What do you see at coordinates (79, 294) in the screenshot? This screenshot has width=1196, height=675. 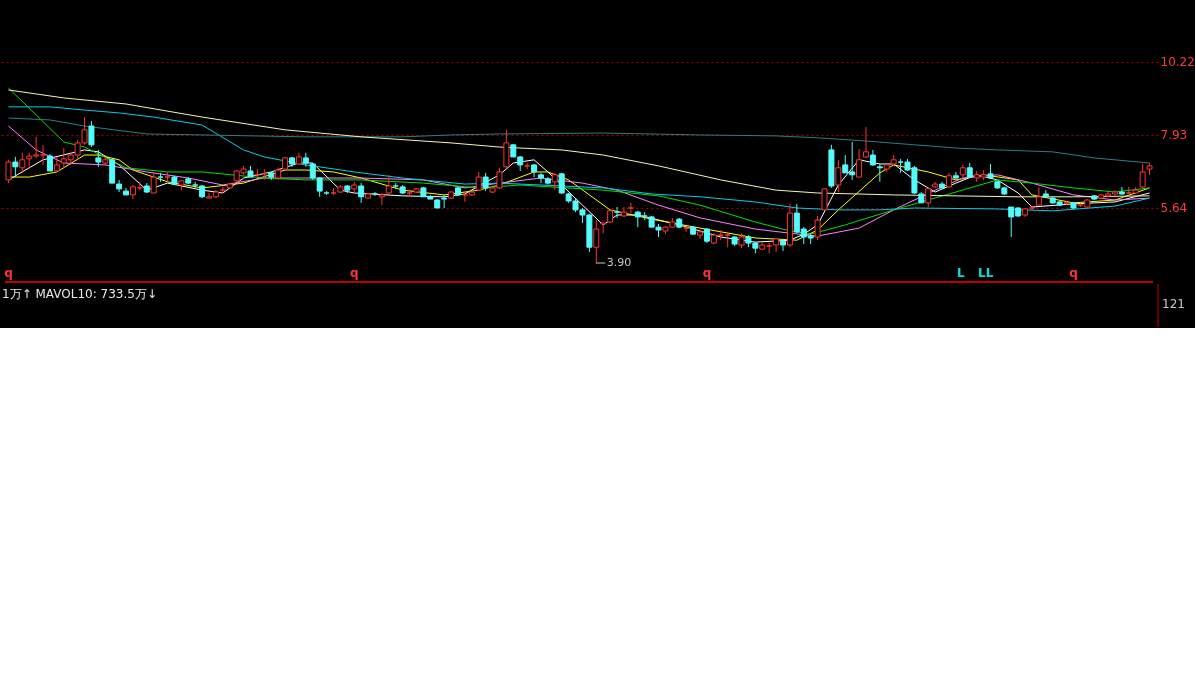 I see `text: 1万↑ MAVOL10: 733.5万↓` at bounding box center [79, 294].